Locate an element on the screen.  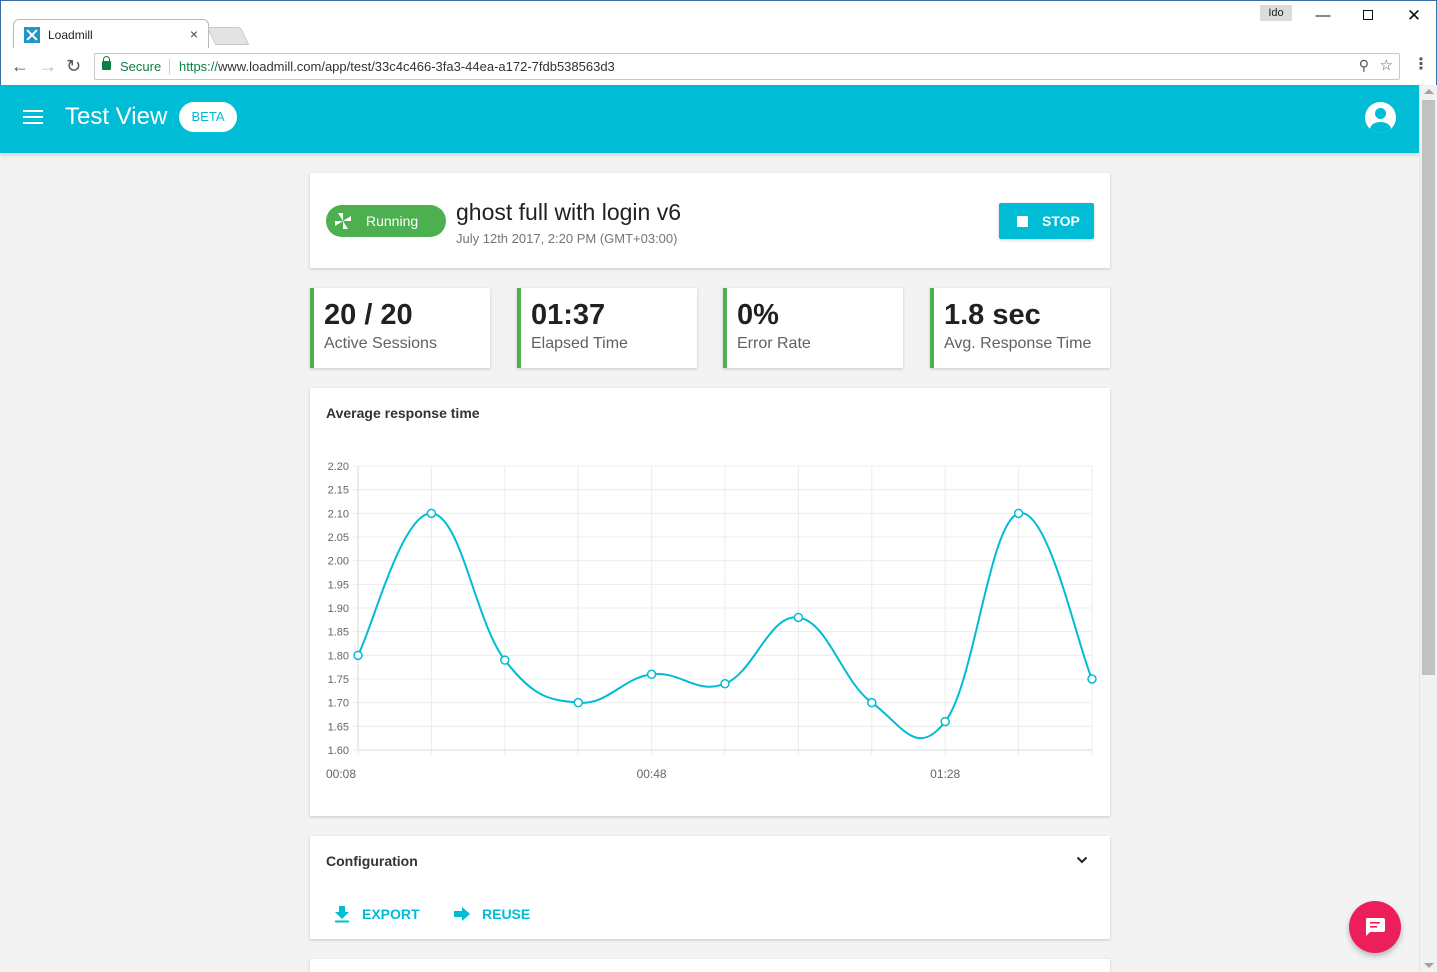
tab-title: Loadmill is located at coordinates (70, 35).